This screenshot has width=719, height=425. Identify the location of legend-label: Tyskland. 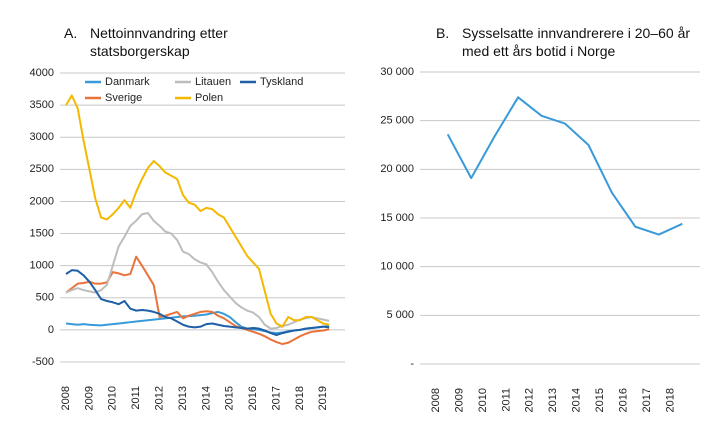
(281, 82).